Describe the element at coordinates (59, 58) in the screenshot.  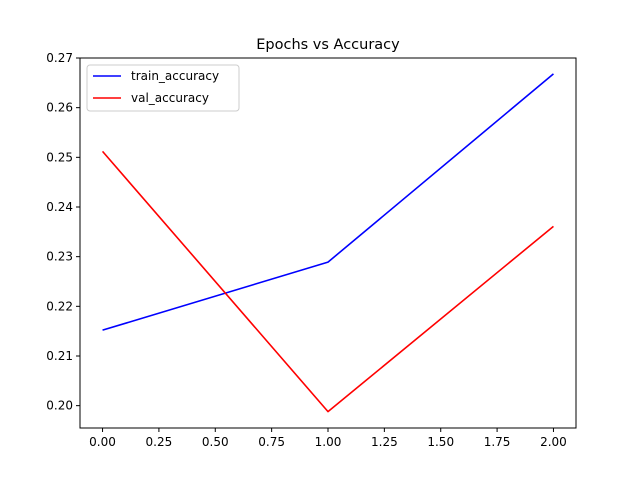
I see `y-tick-label: 0.27` at that location.